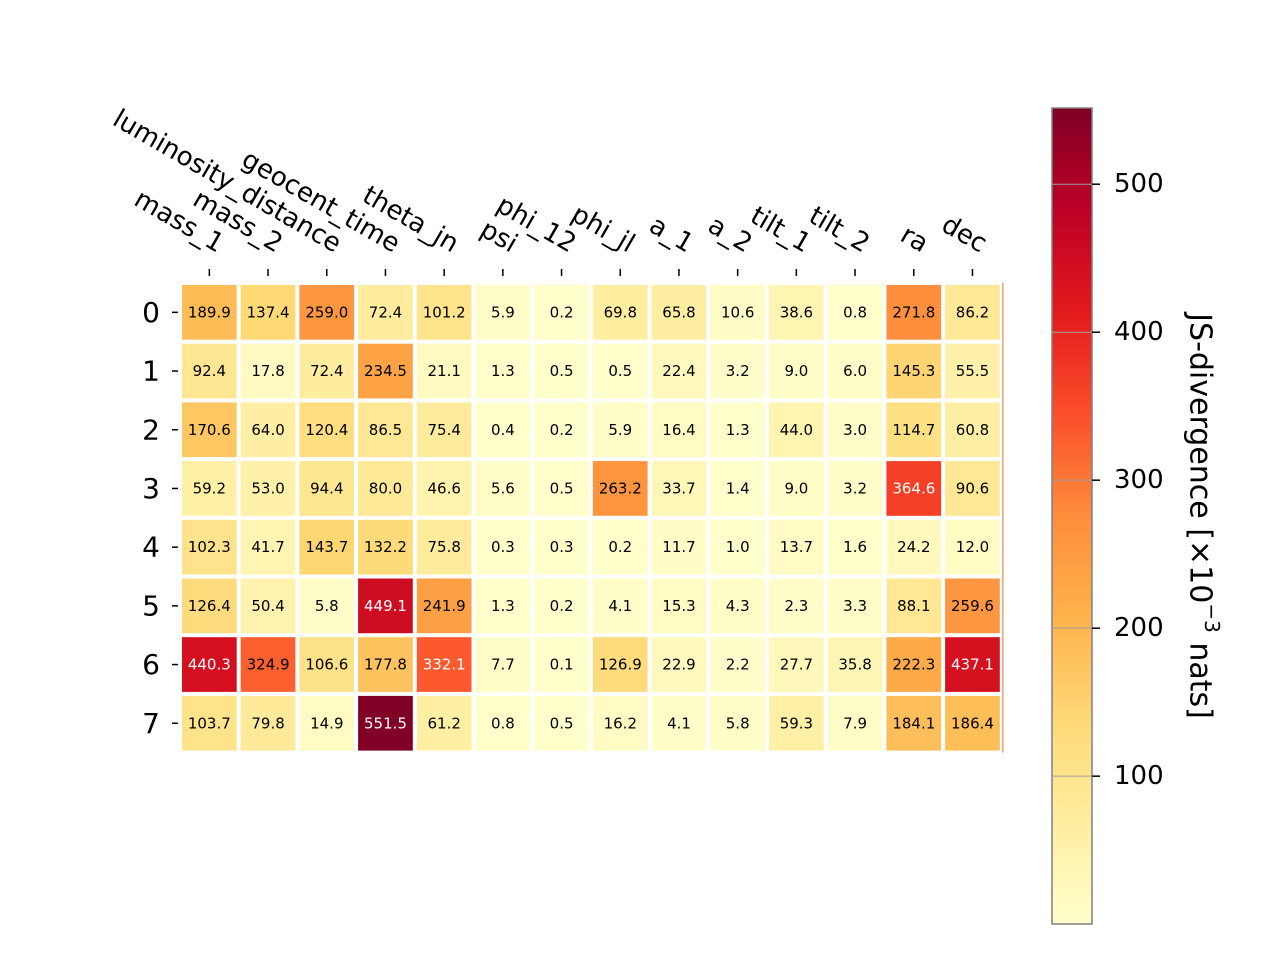 The height and width of the screenshot is (960, 1280). What do you see at coordinates (855, 606) in the screenshot?
I see `cell-value-label: 3.3` at bounding box center [855, 606].